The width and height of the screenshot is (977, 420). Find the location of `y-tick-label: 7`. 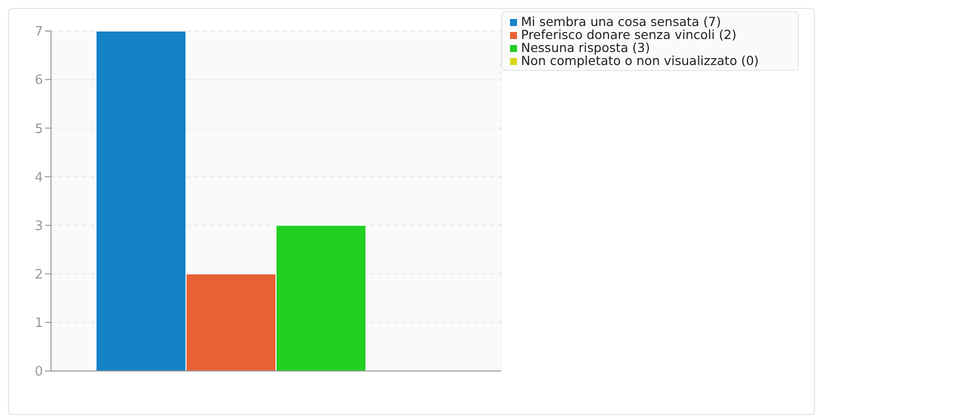

y-tick-label: 7 is located at coordinates (38, 32).